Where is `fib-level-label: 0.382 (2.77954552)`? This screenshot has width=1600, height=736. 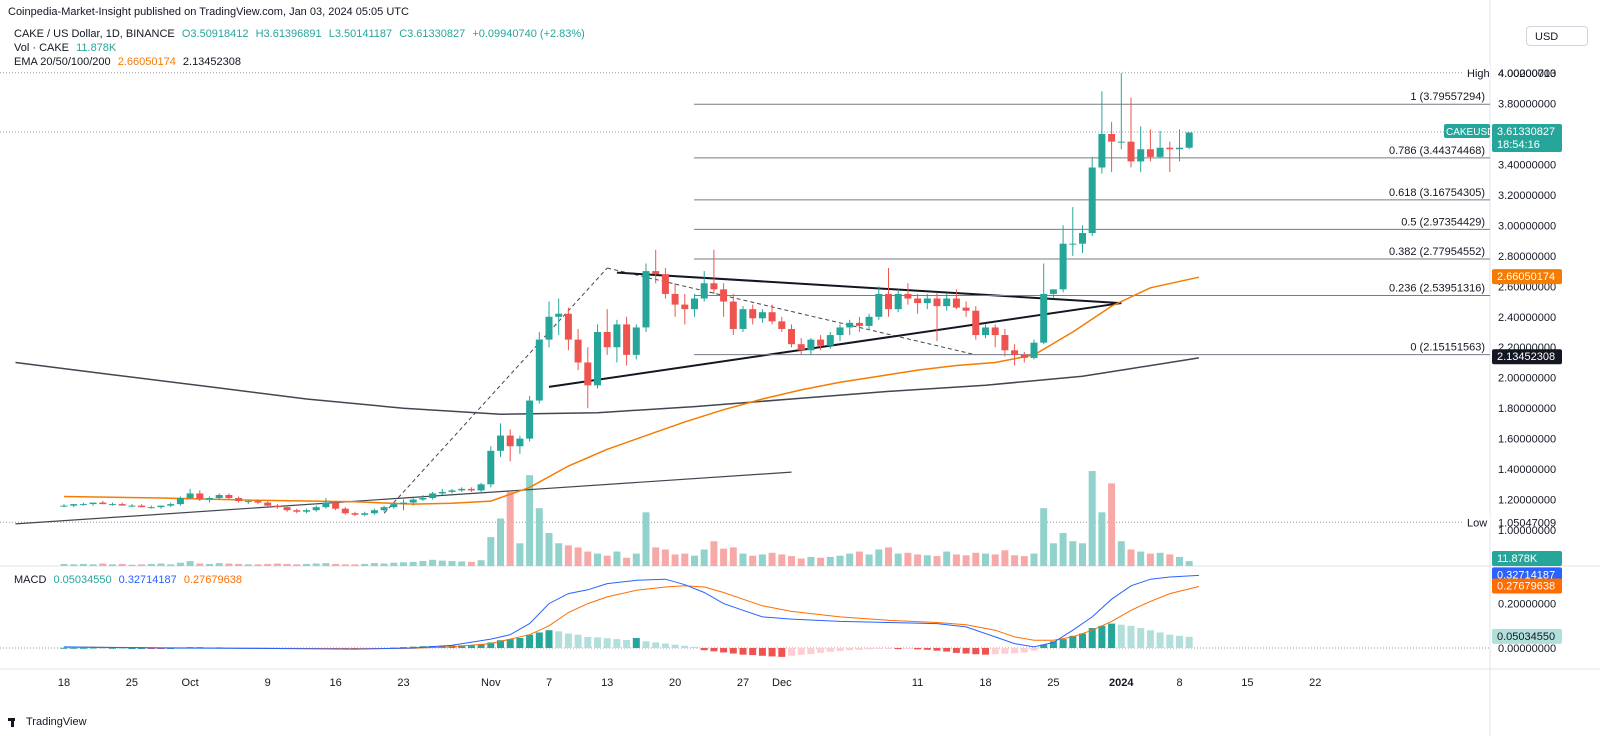 fib-level-label: 0.382 (2.77954552) is located at coordinates (1437, 252).